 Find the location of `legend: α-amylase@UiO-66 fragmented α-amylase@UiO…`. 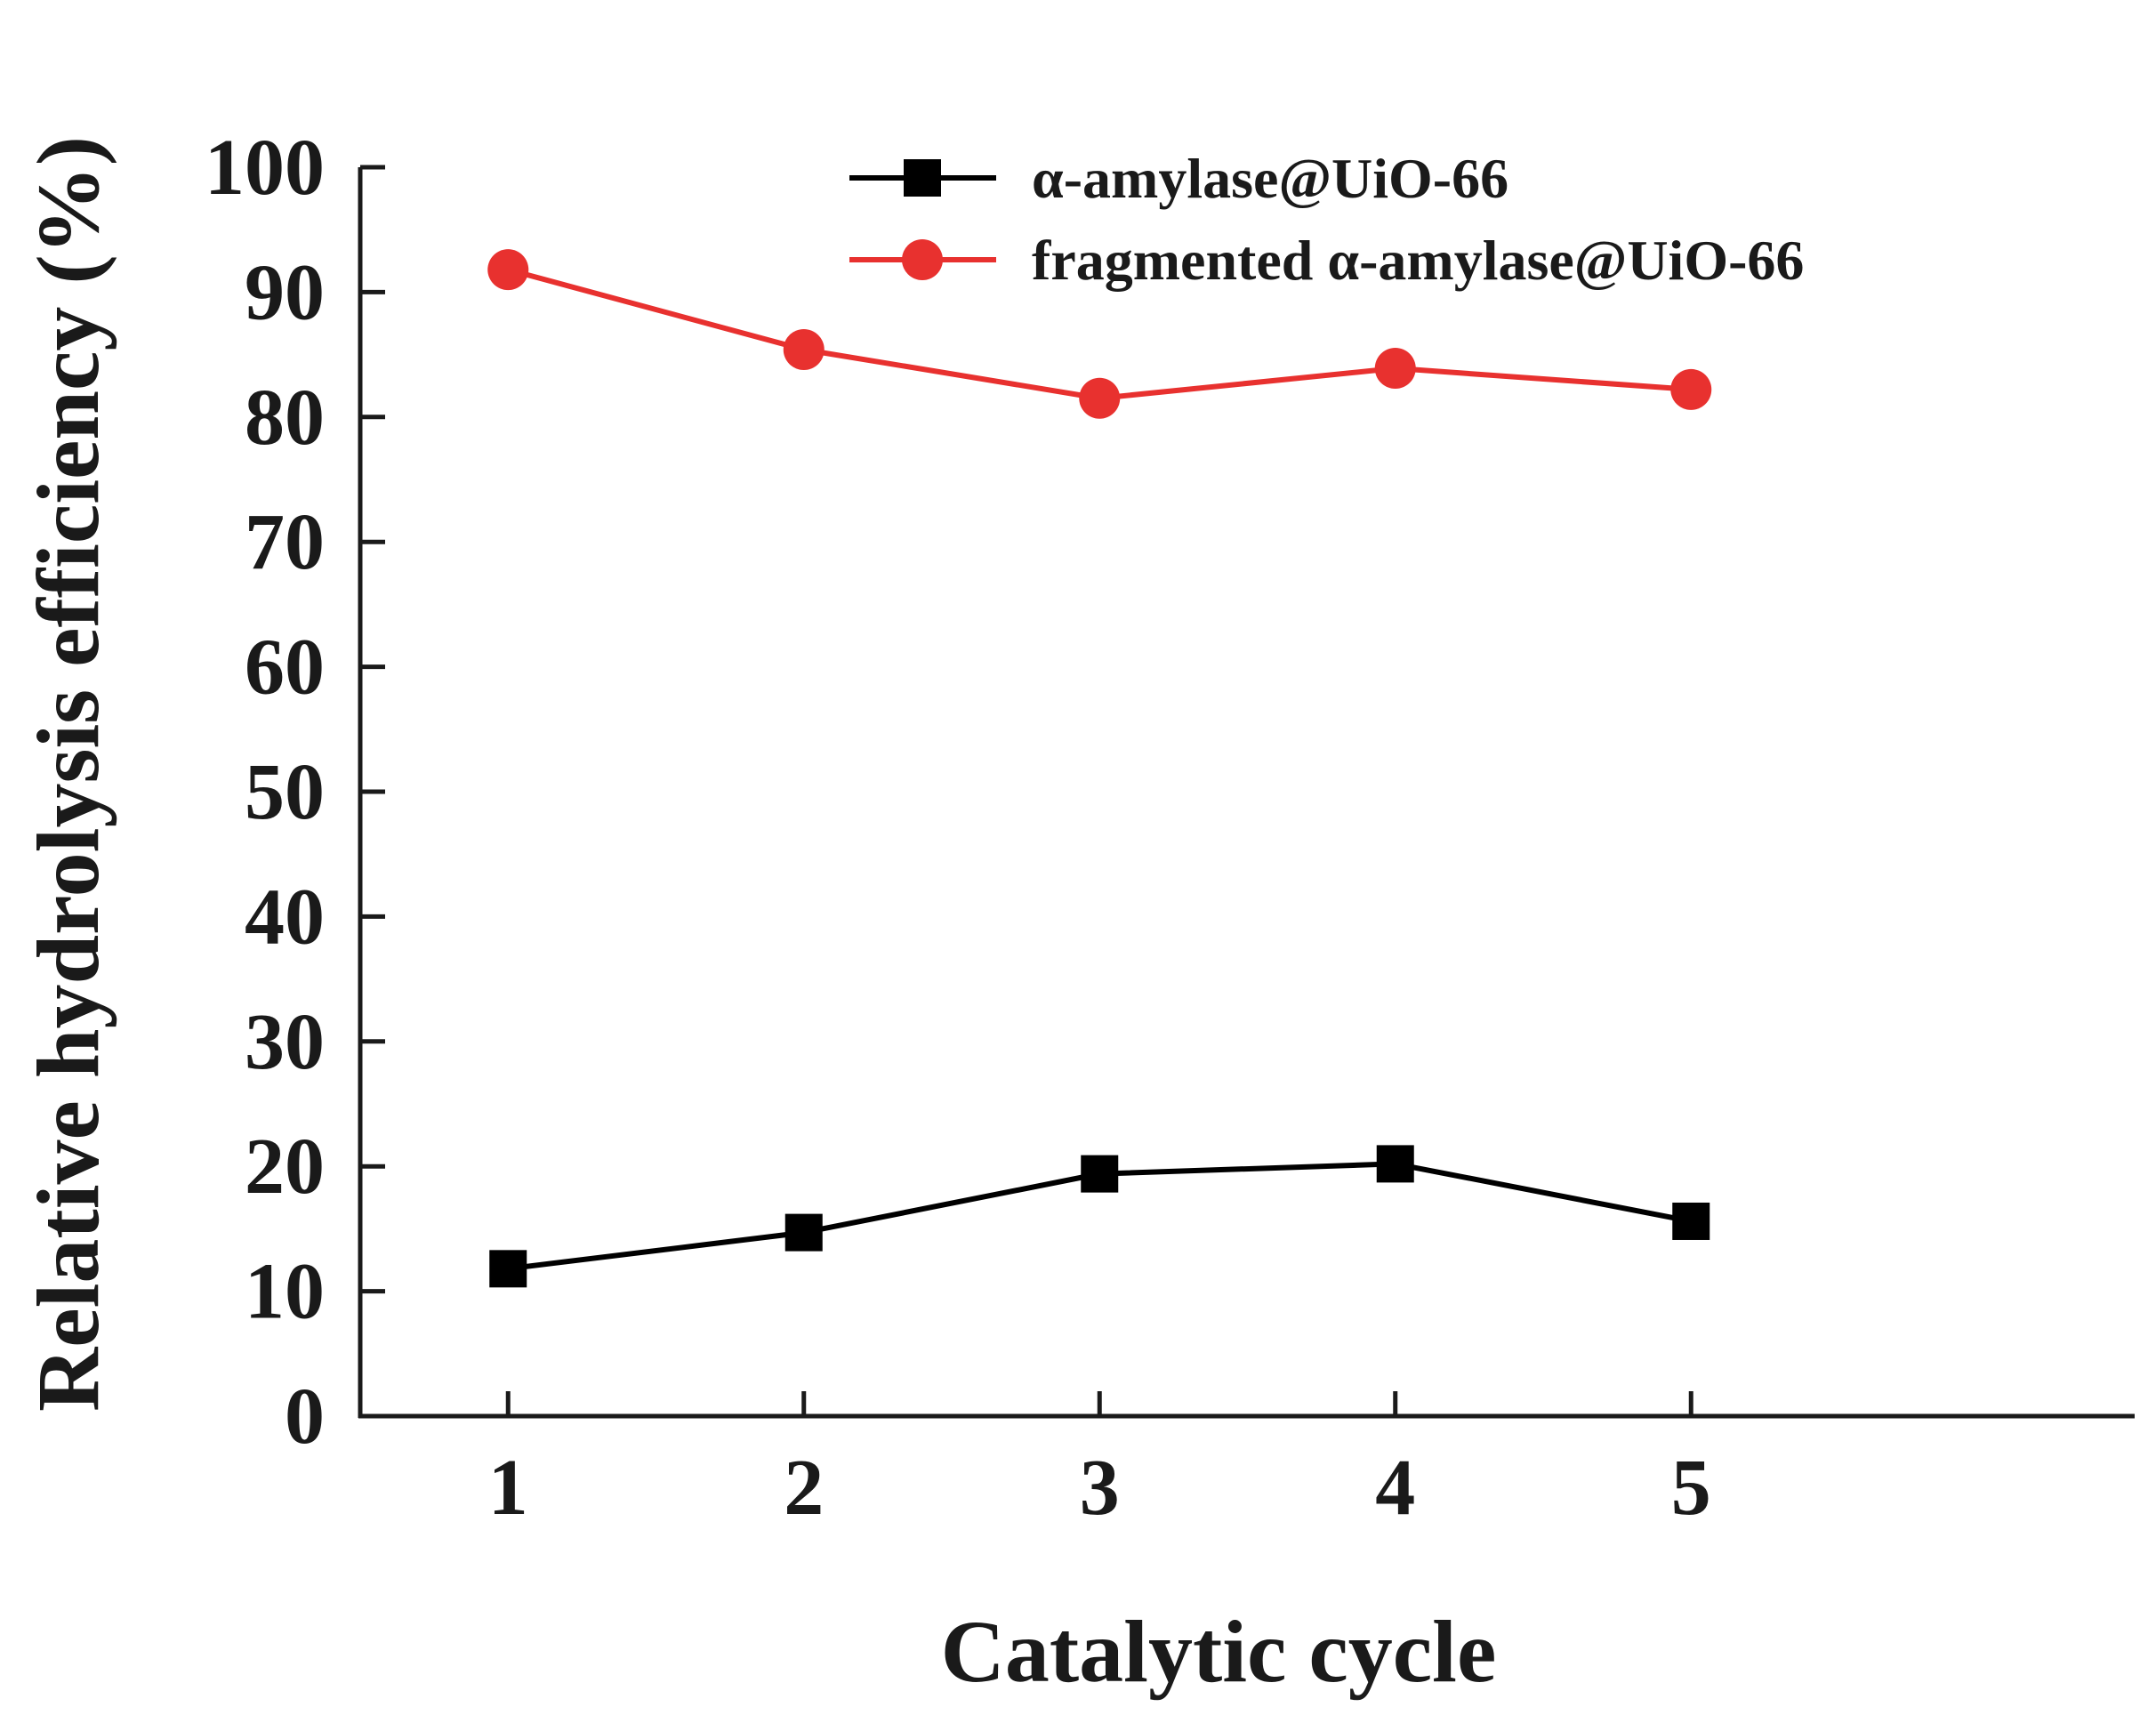

legend: α-amylase@UiO-66 fragmented α-amylase@UiO… is located at coordinates (1326, 219).